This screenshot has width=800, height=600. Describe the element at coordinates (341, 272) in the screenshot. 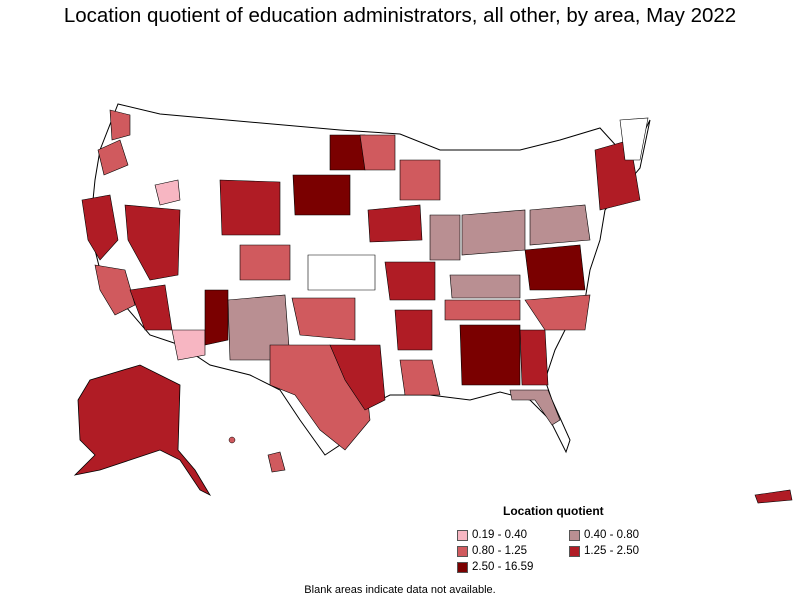

I see `region-kansas` at that location.